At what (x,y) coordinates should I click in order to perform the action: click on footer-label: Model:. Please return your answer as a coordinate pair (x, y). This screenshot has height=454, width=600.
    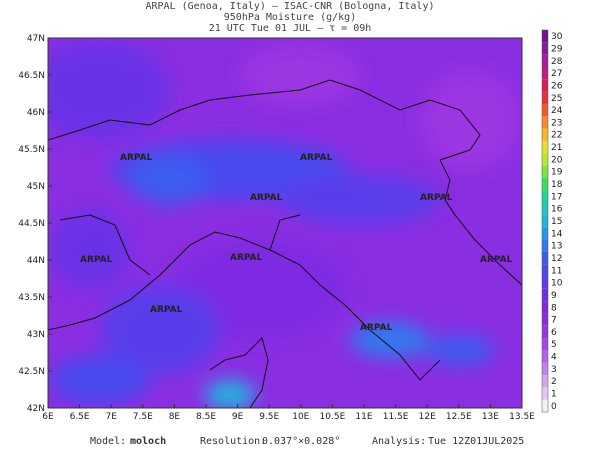
    Looking at the image, I should click on (108, 441).